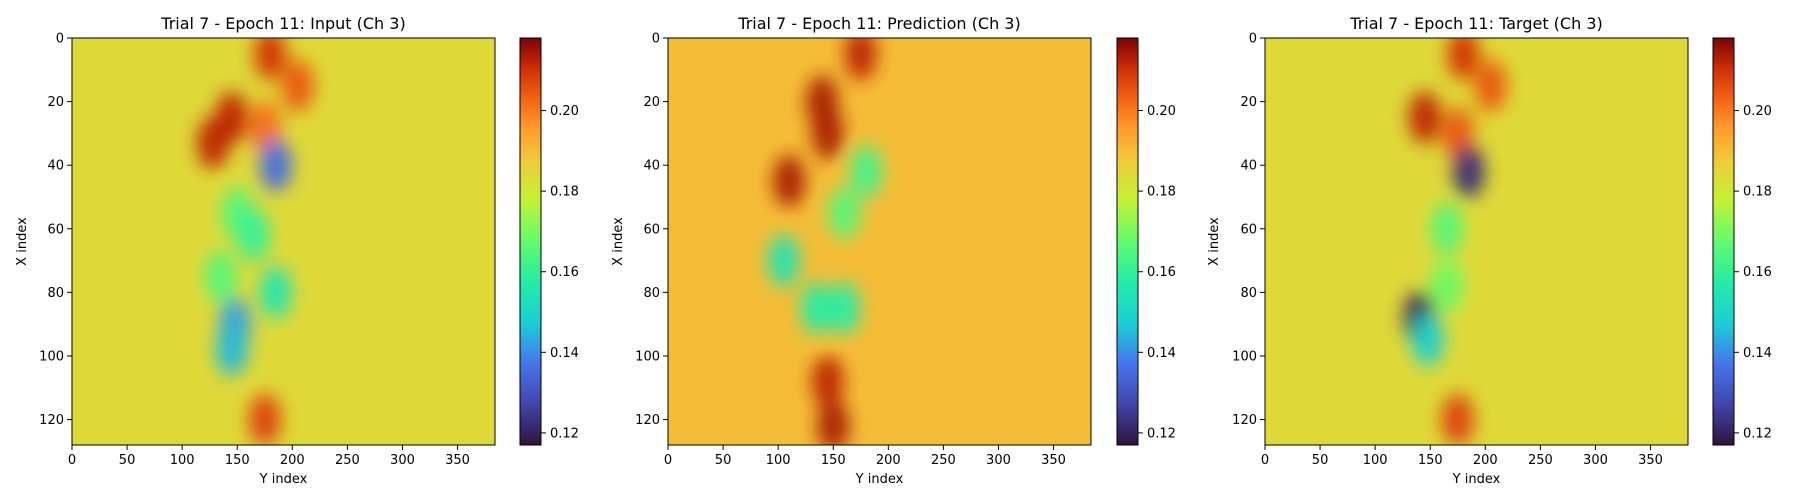  What do you see at coordinates (1248, 166) in the screenshot?
I see `y-tick-label: 40` at bounding box center [1248, 166].